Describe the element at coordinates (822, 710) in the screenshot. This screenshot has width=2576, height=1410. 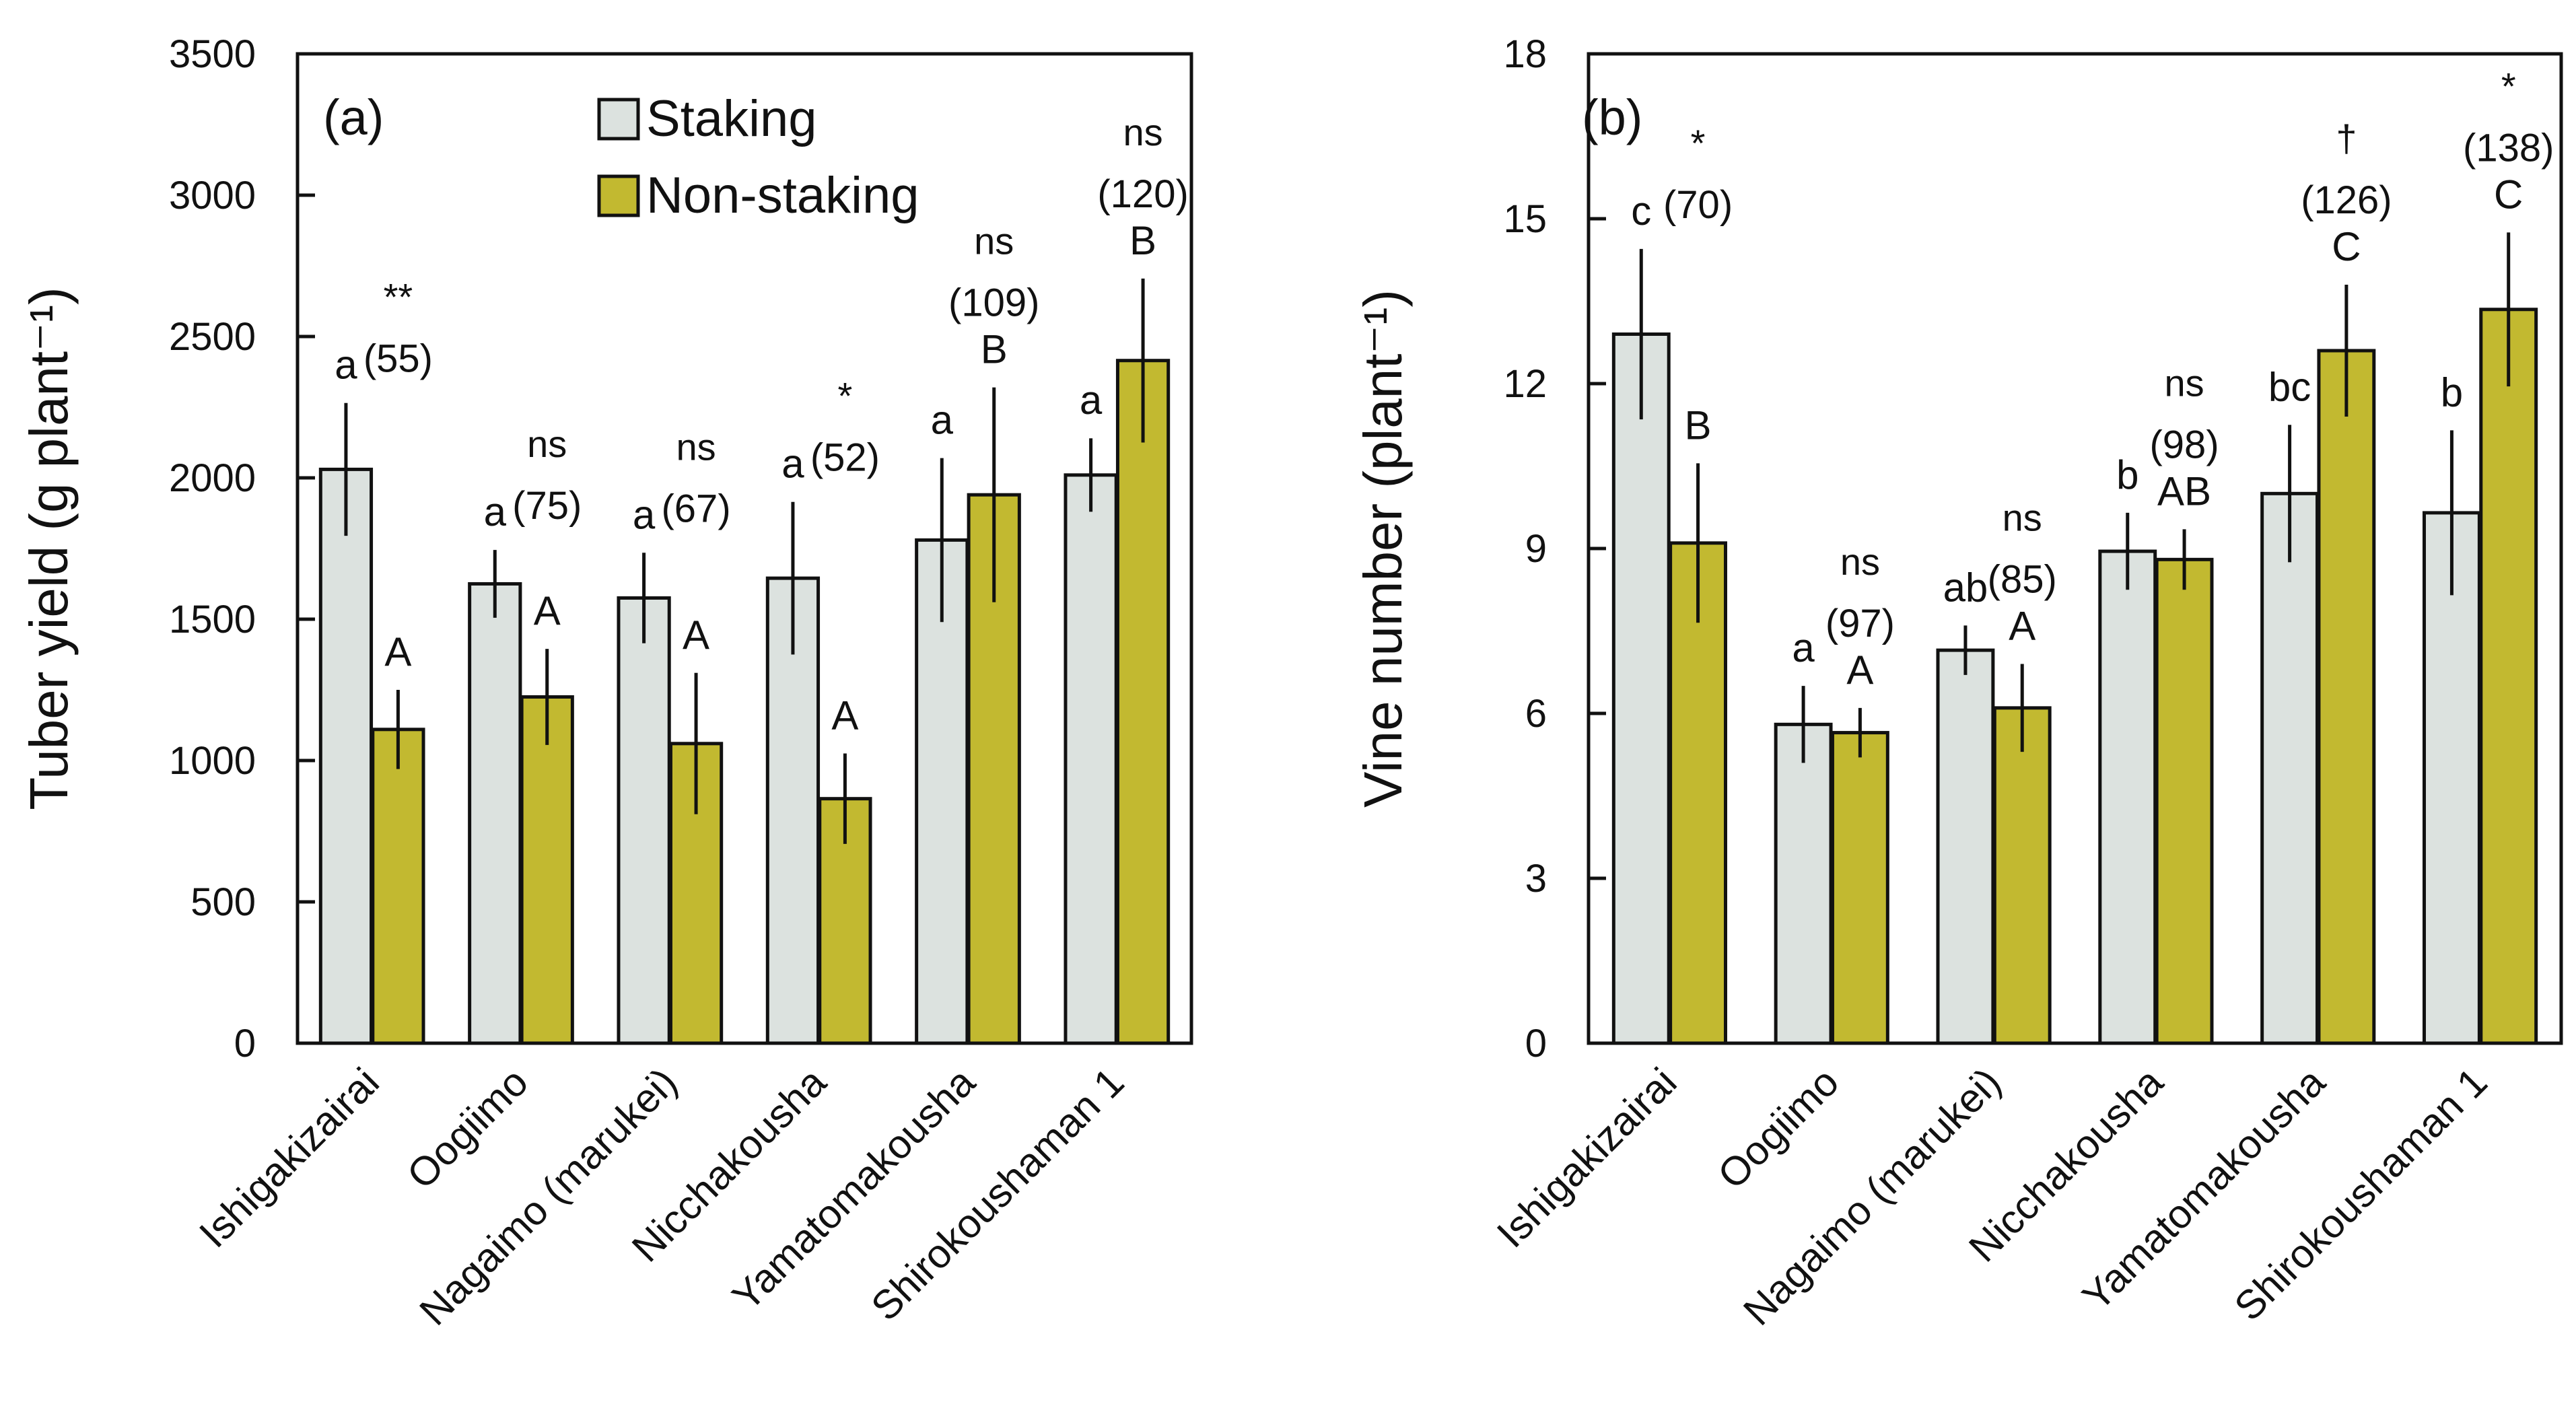
I see `bar-group: a A (52) *` at that location.